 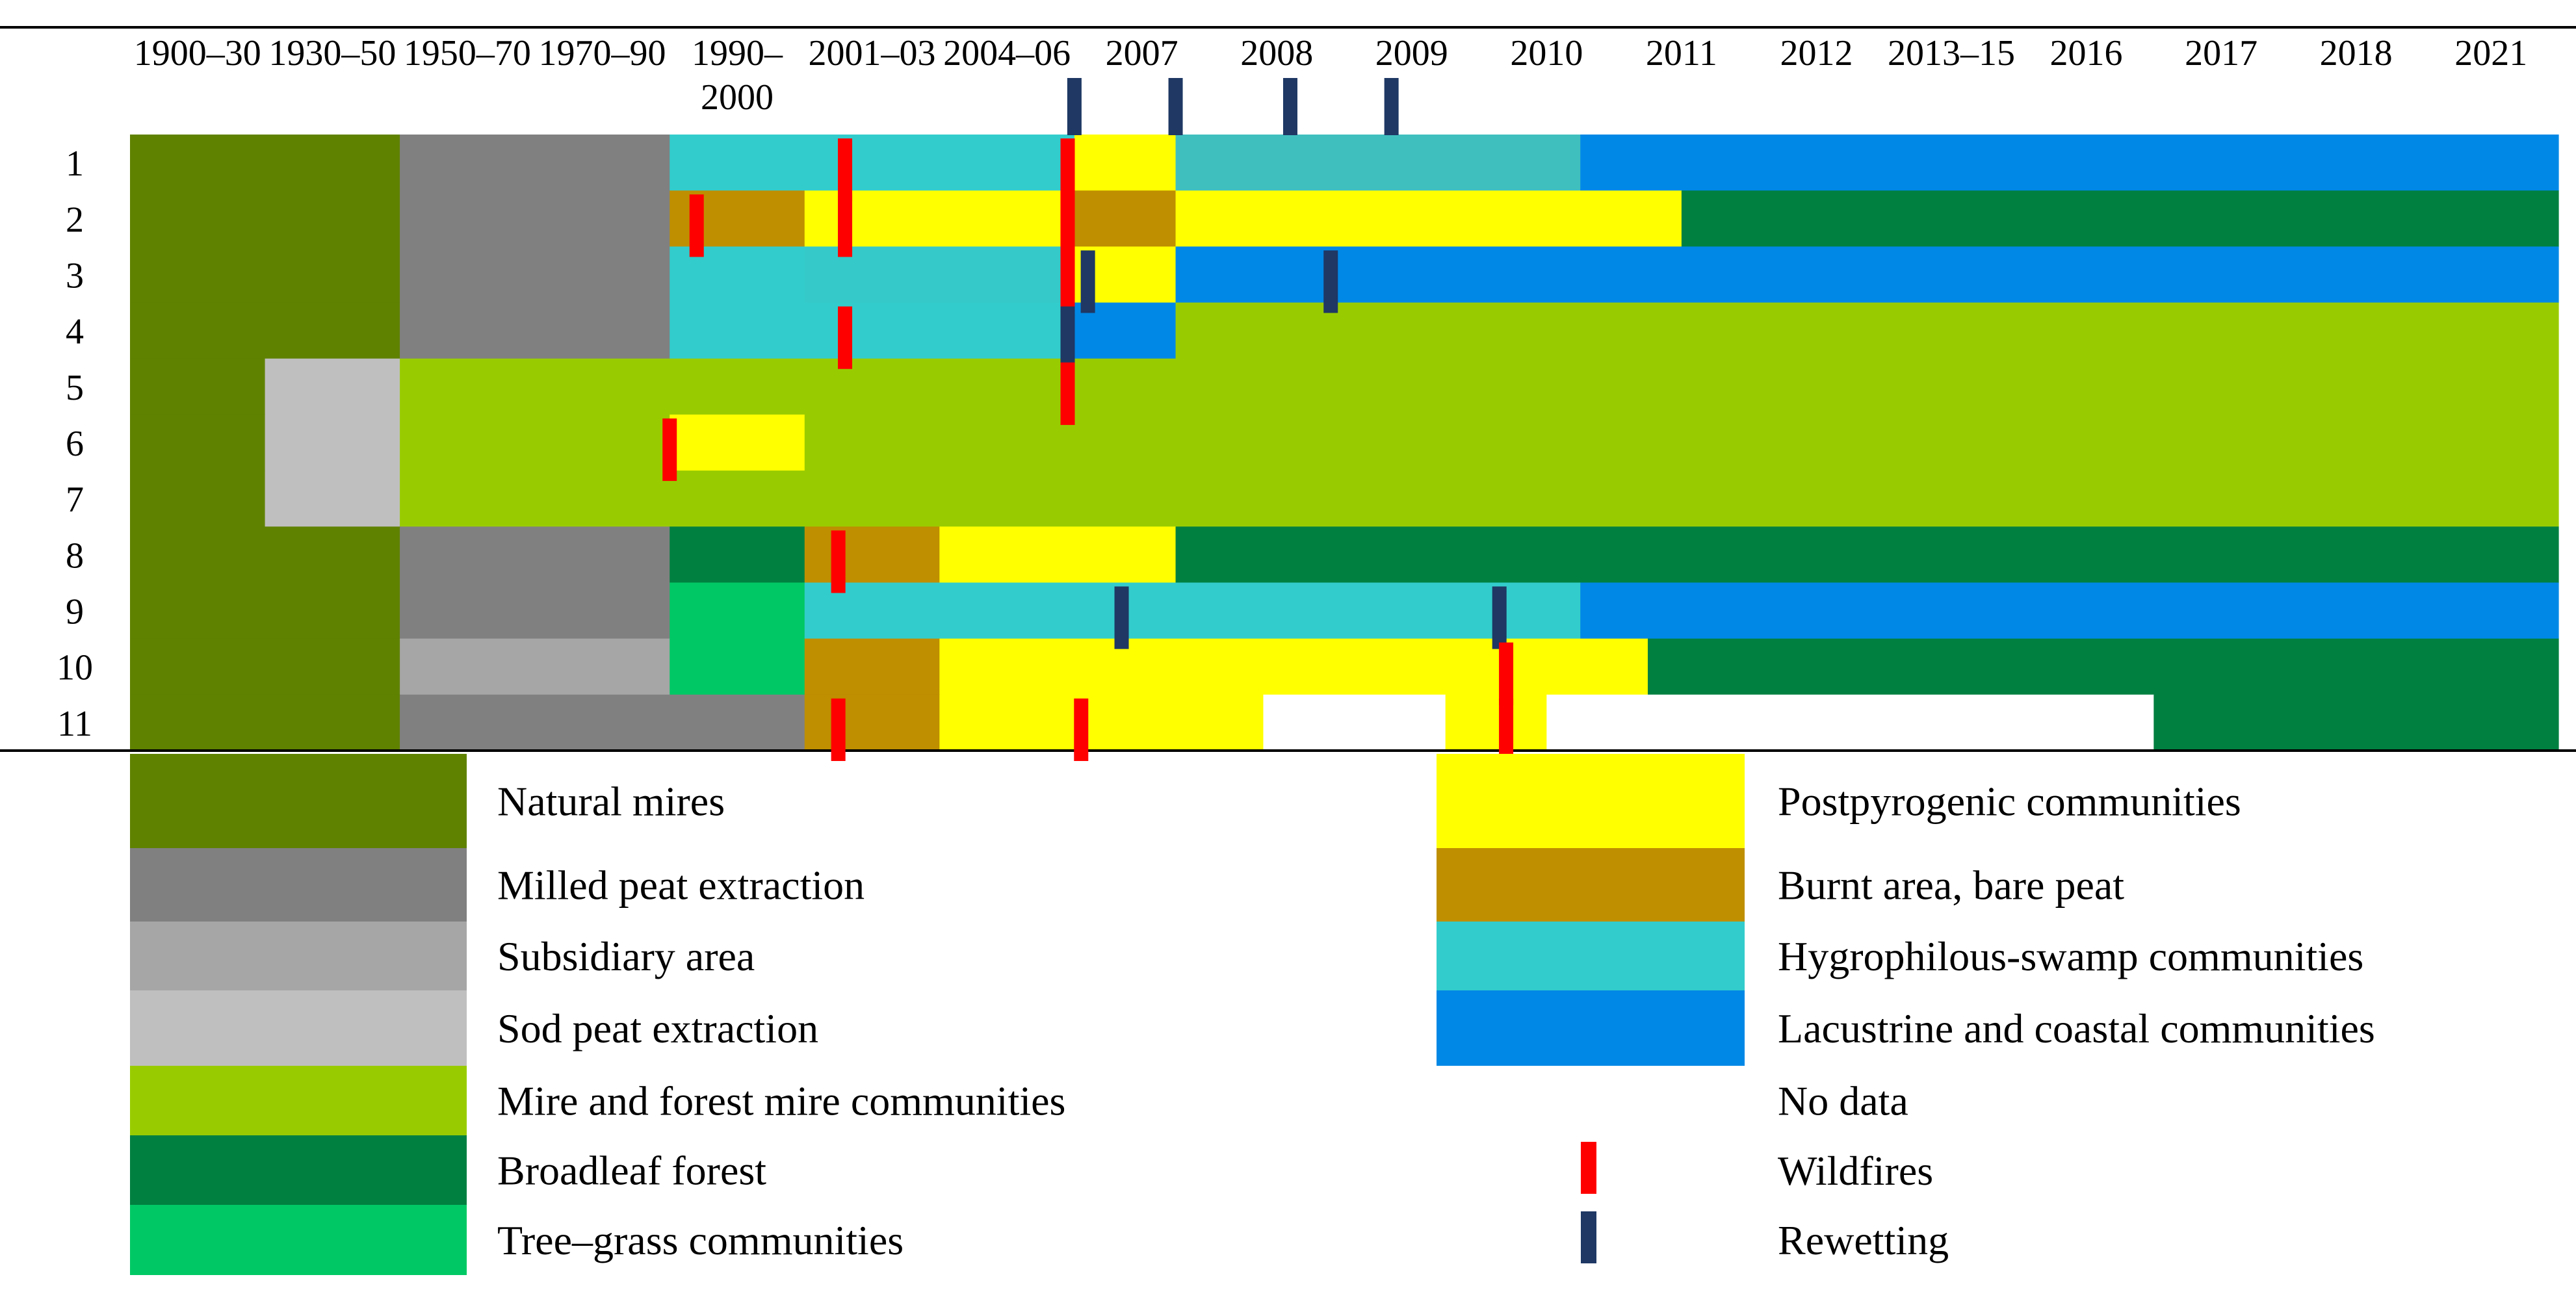 What do you see at coordinates (1591, 885) in the screenshot?
I see `legend-swatch-burnt` at bounding box center [1591, 885].